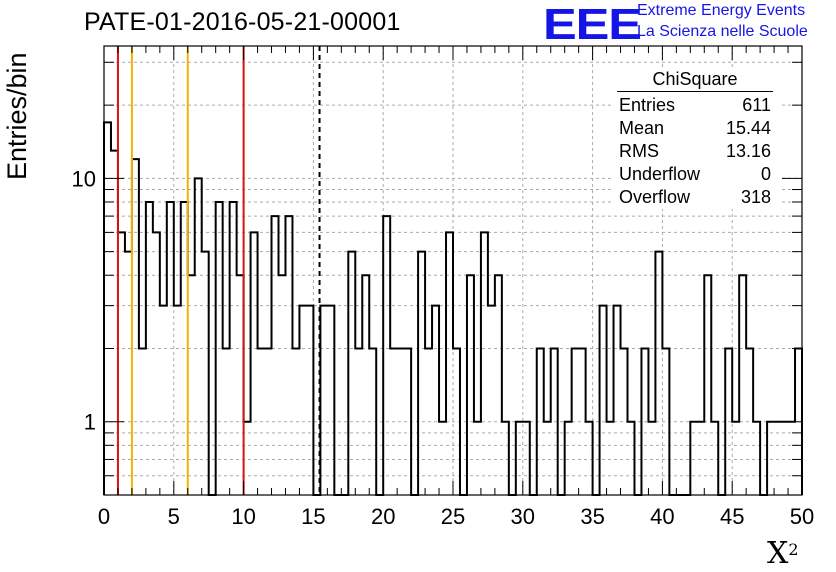  Describe the element at coordinates (662, 516) in the screenshot. I see `x-tick-label: 40` at that location.